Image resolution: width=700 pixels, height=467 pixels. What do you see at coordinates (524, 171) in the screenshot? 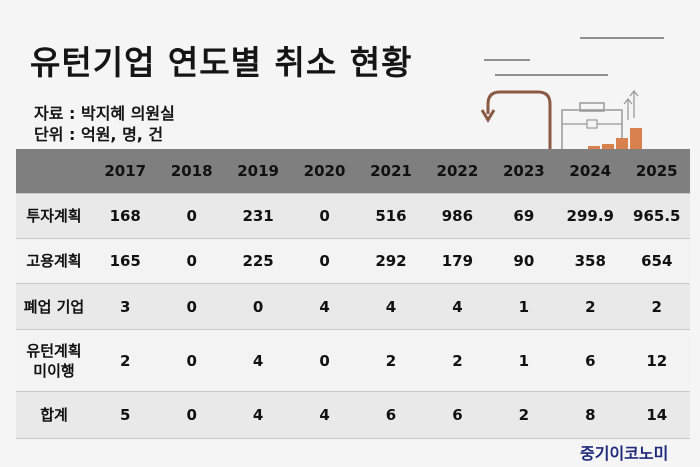
I see `header-cell: 2023` at bounding box center [524, 171].